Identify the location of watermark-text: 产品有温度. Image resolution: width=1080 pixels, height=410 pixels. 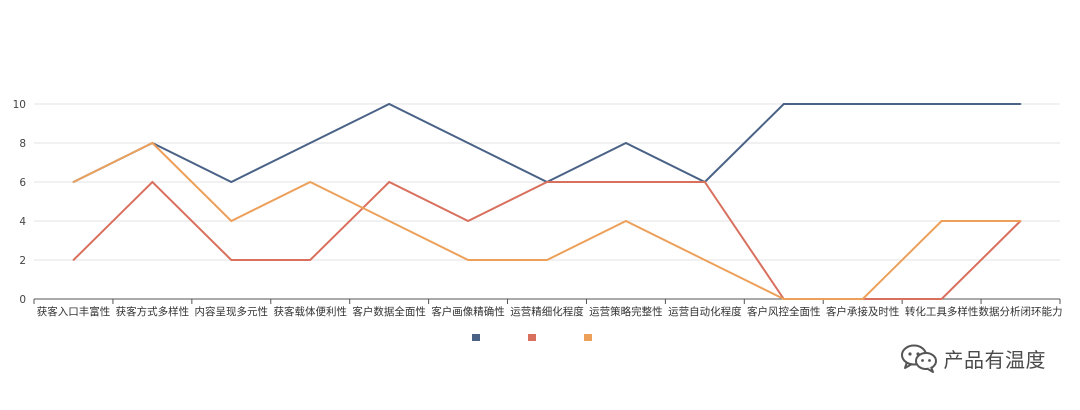
(994, 359).